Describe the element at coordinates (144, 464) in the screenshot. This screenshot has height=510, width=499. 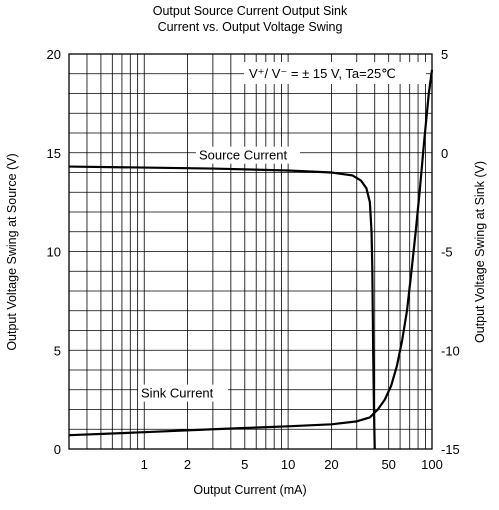
I see `x-tick-label: 1` at that location.